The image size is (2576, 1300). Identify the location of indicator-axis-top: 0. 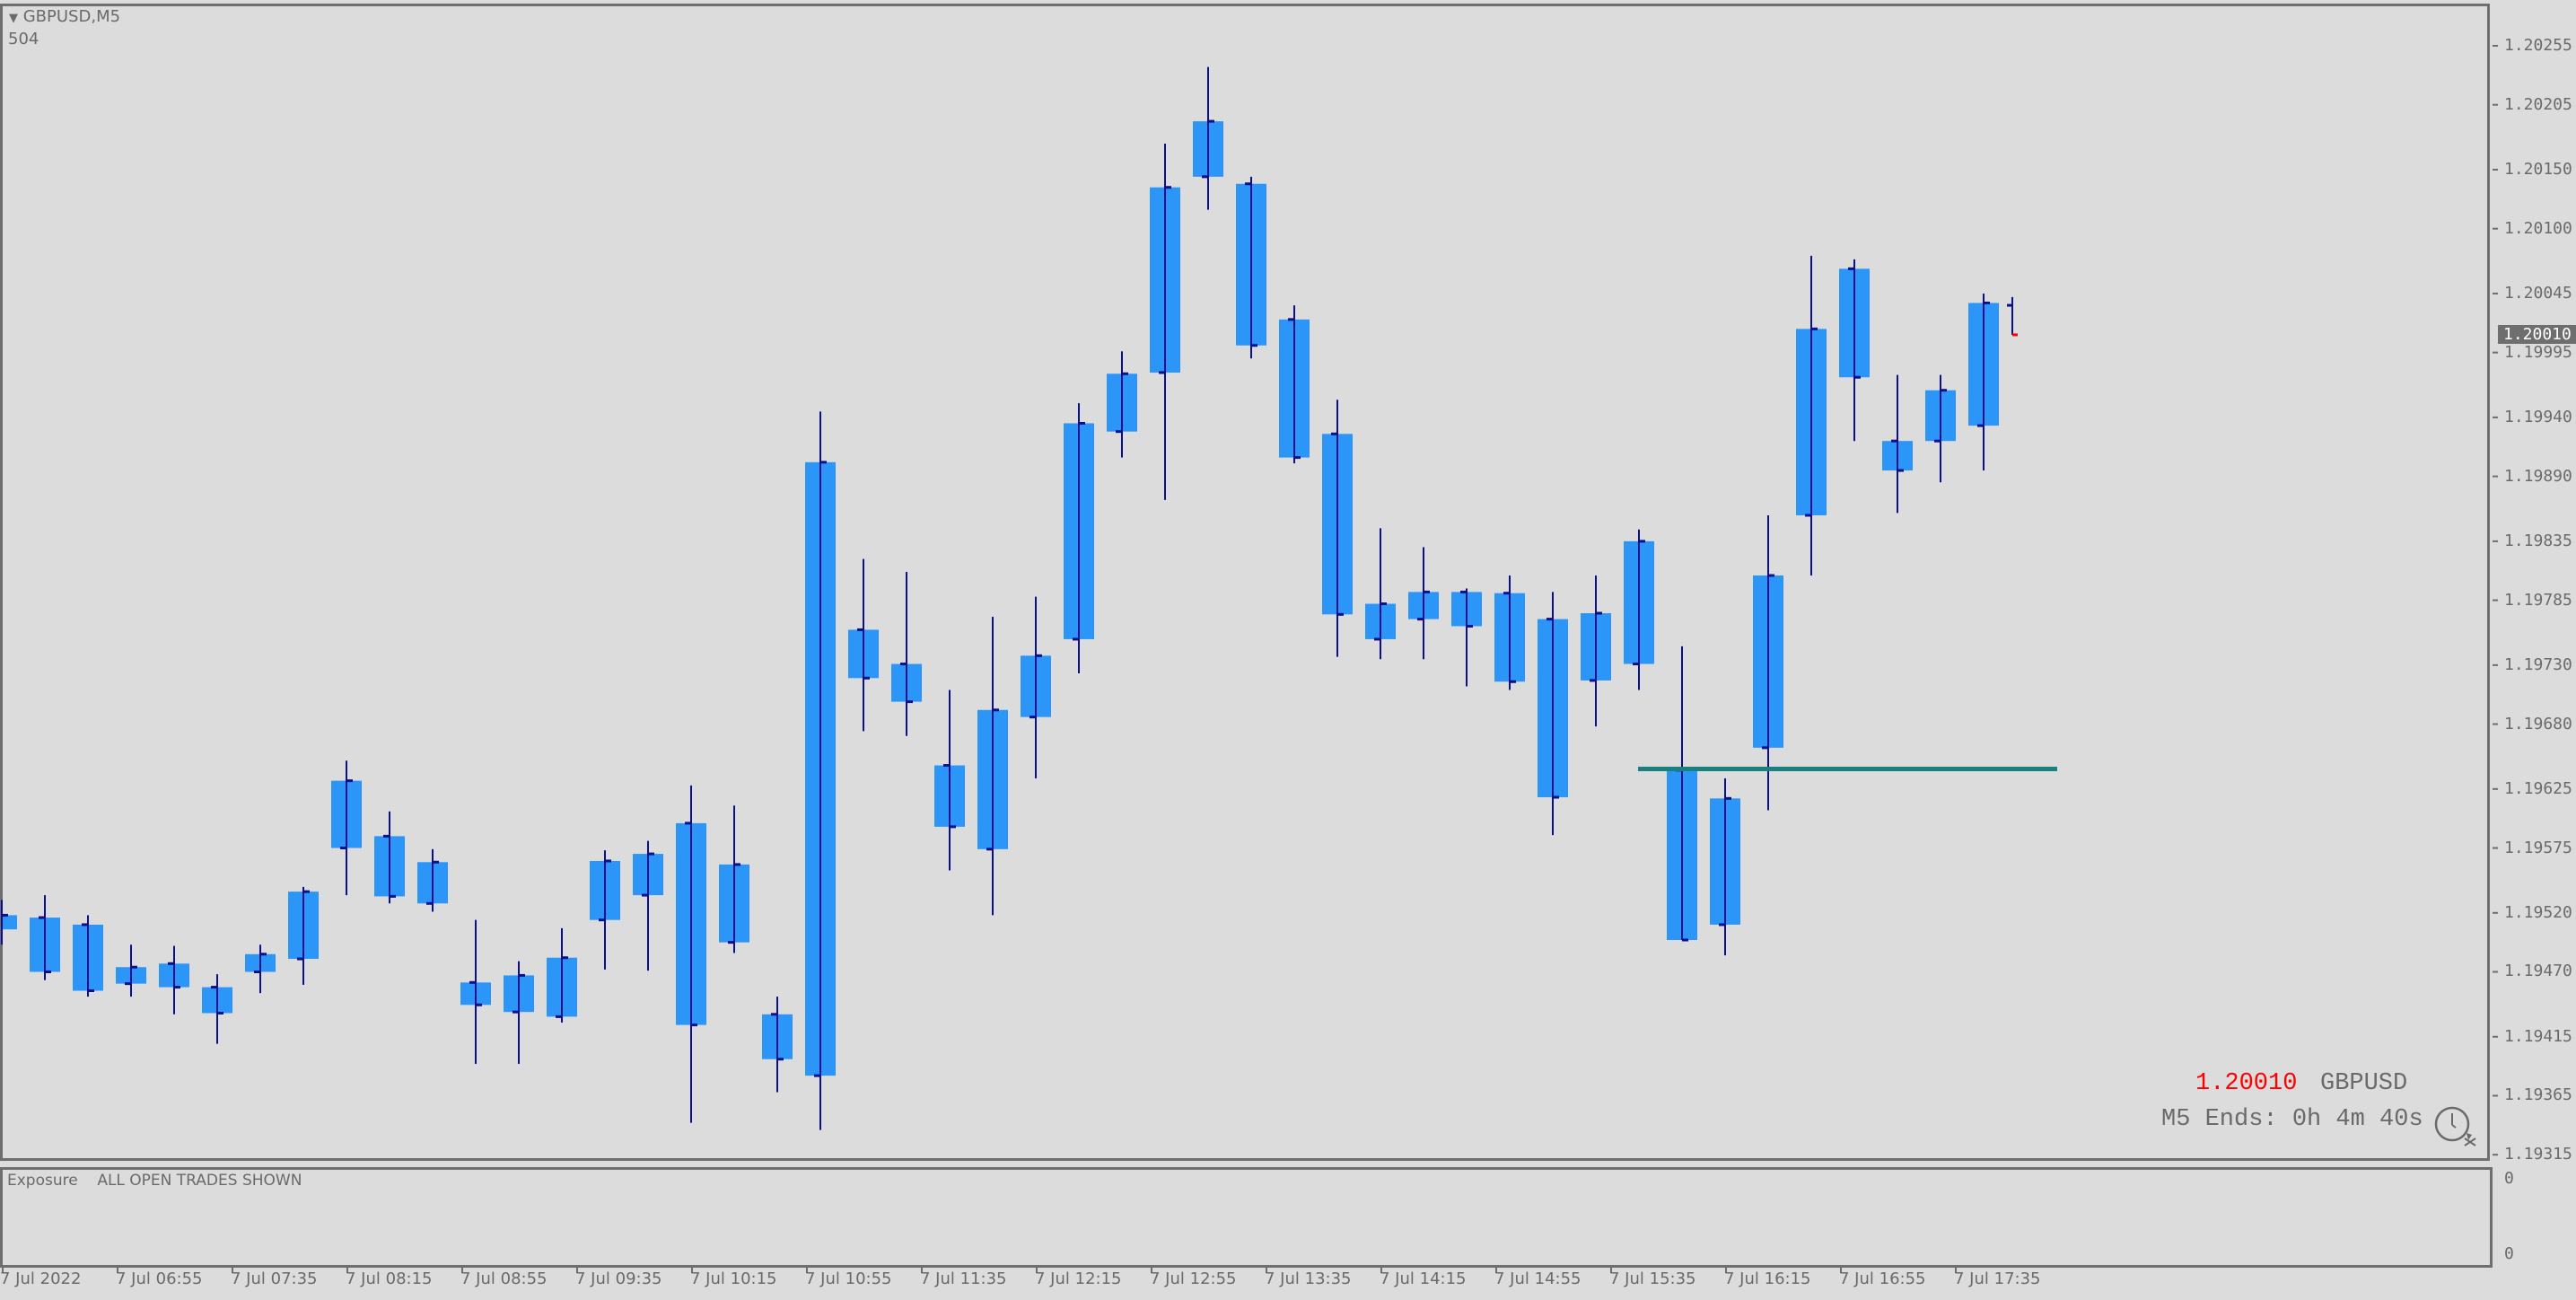
(2509, 1179).